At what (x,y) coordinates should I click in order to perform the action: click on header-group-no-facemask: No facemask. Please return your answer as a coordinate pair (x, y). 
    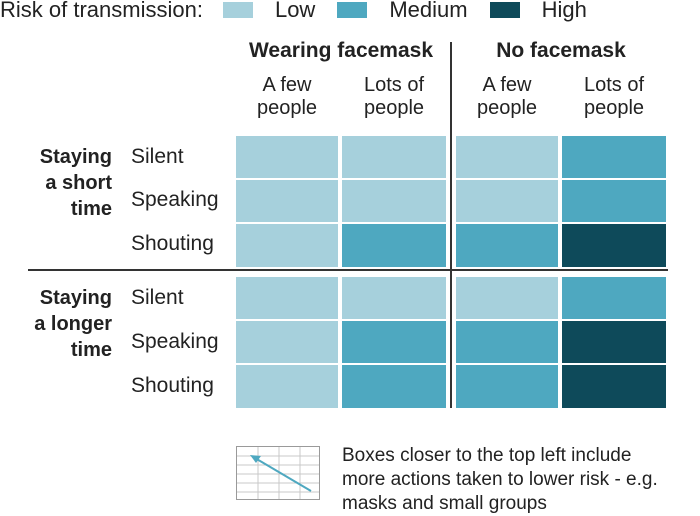
    Looking at the image, I should click on (561, 50).